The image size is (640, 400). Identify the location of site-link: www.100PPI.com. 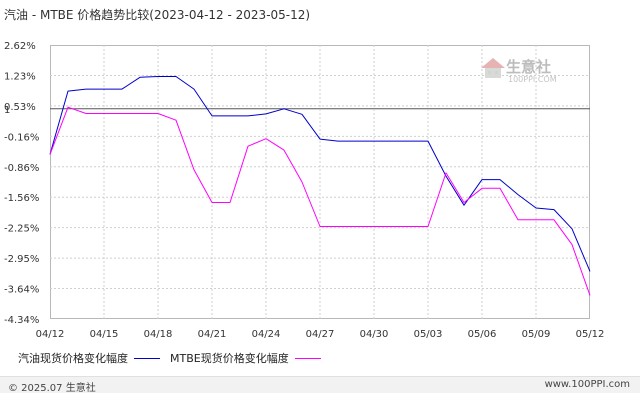
(587, 384).